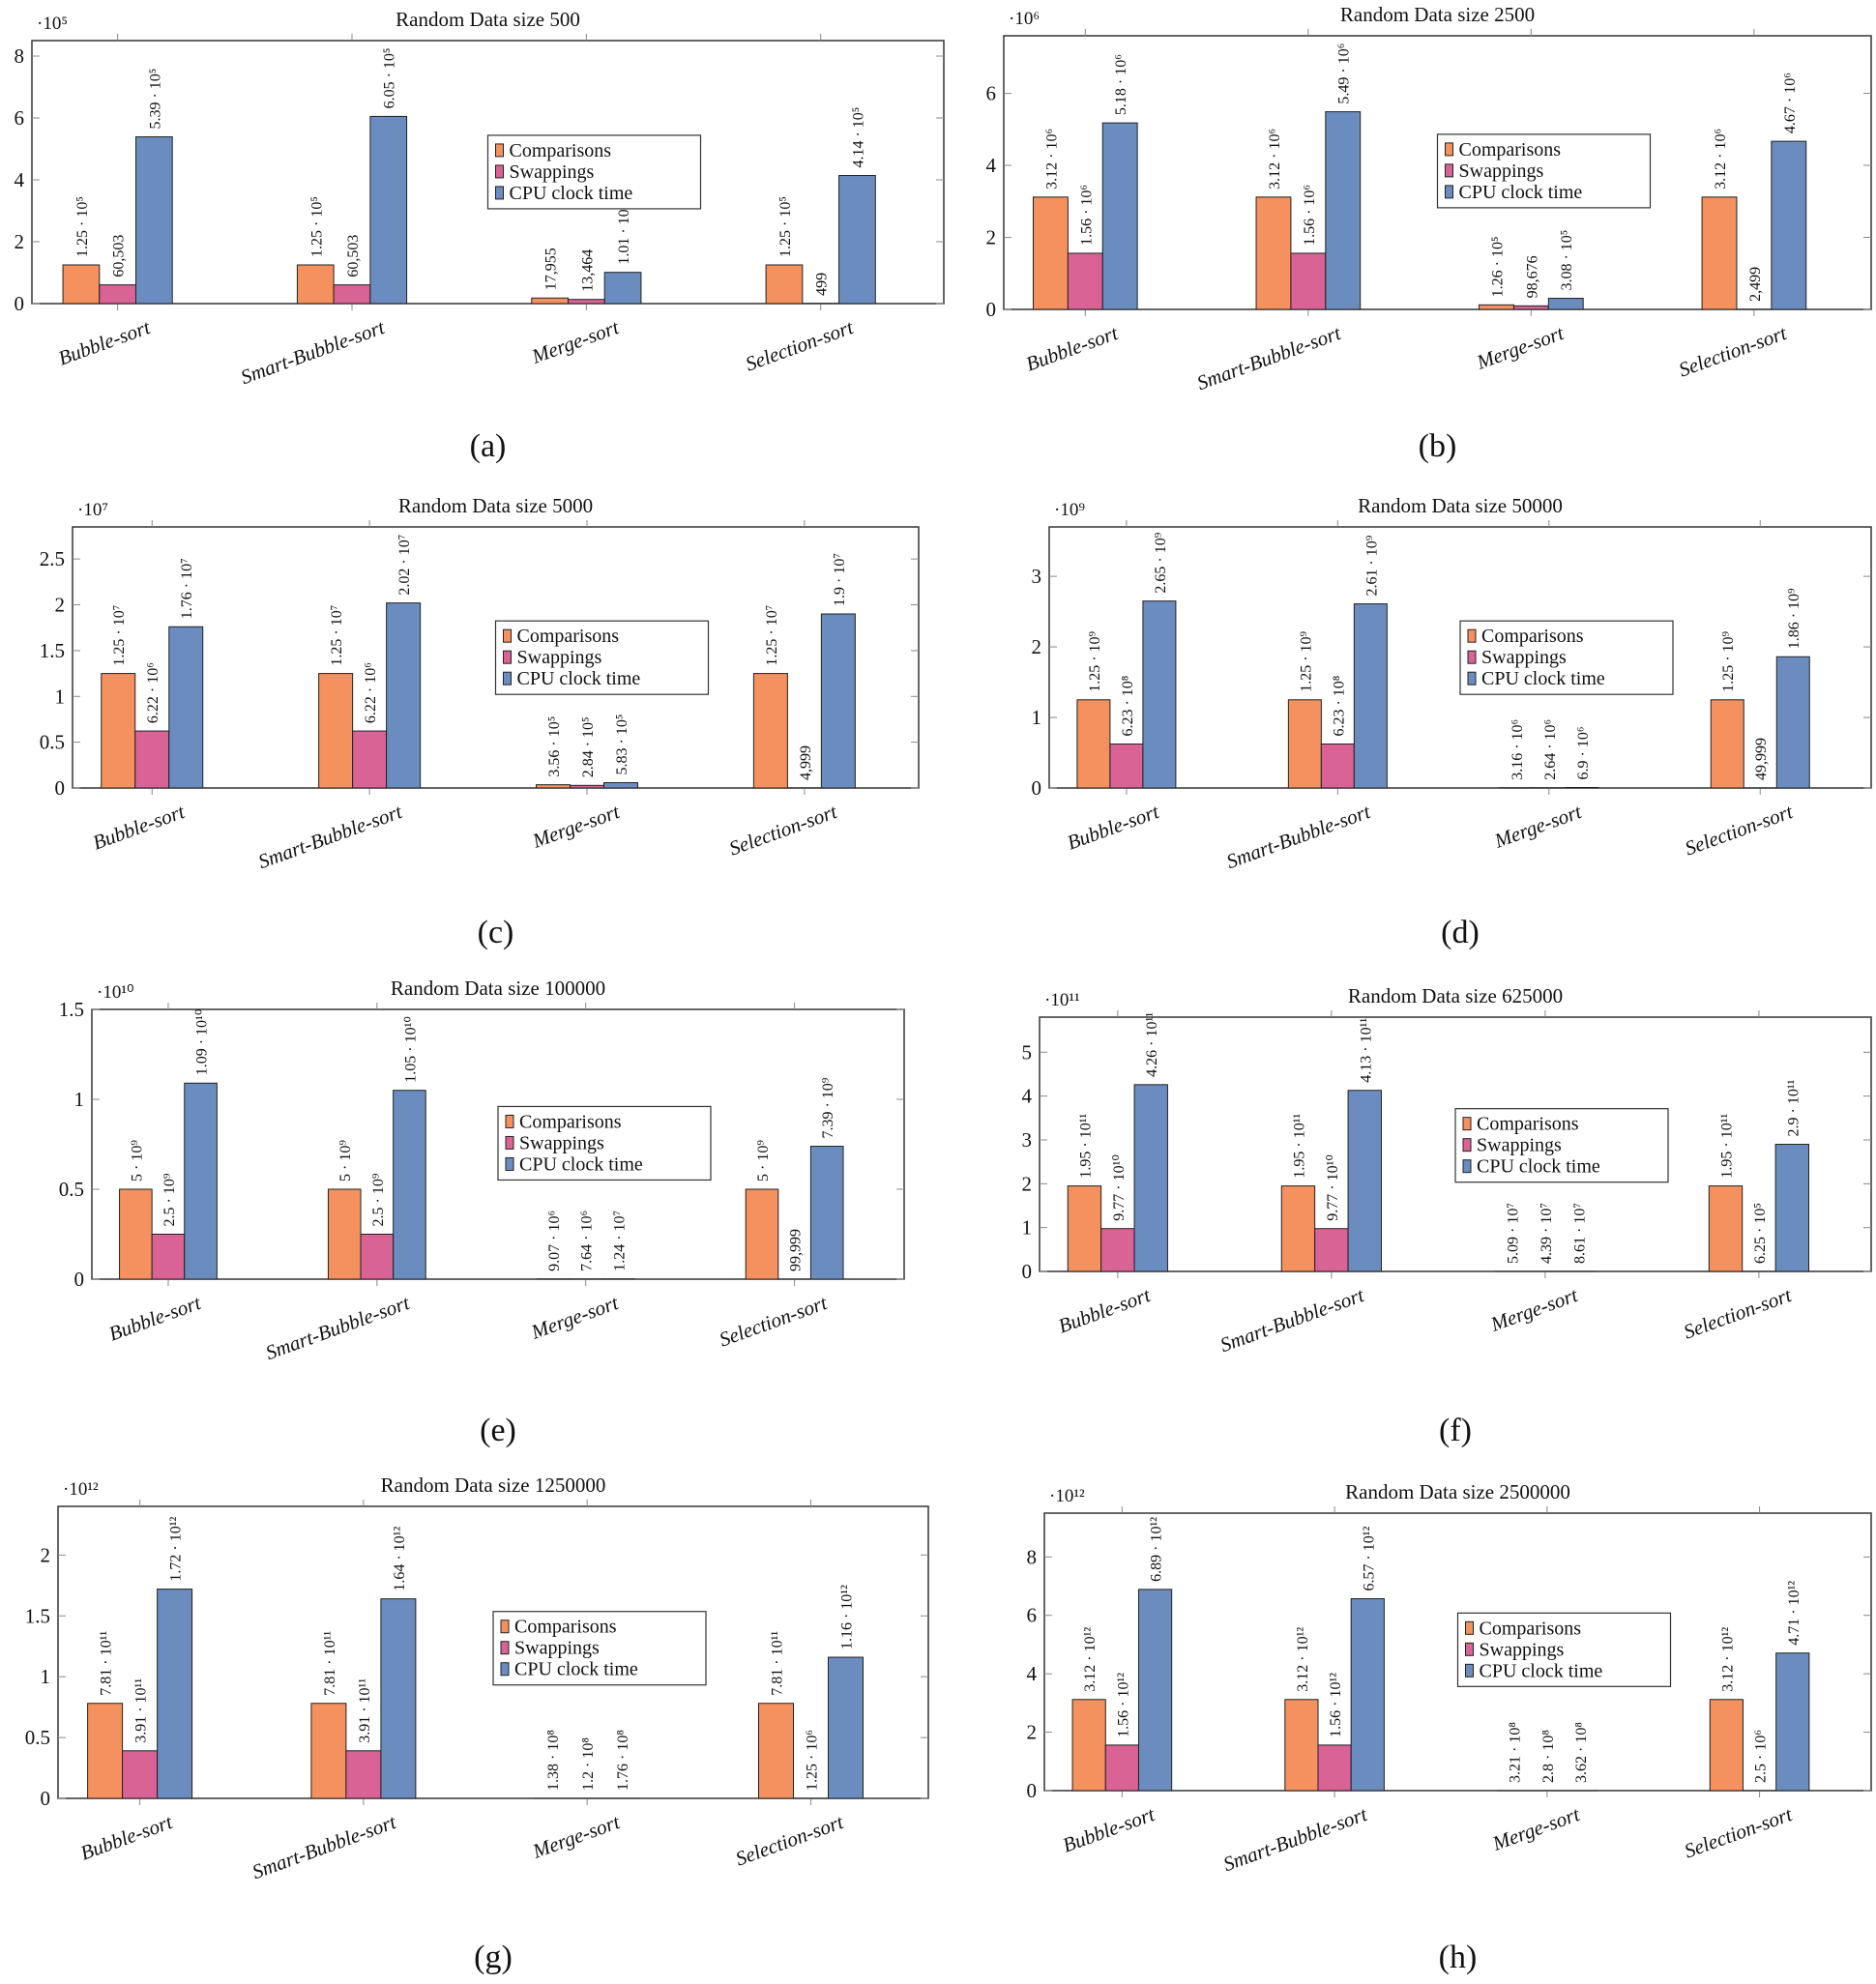 The width and height of the screenshot is (1876, 1984). I want to click on y-multiplier: ·10¹⁰, so click(115, 992).